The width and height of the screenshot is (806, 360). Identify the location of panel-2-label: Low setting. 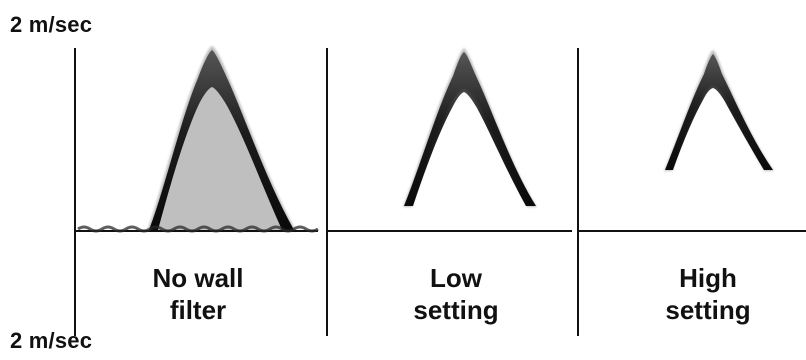
(456, 294).